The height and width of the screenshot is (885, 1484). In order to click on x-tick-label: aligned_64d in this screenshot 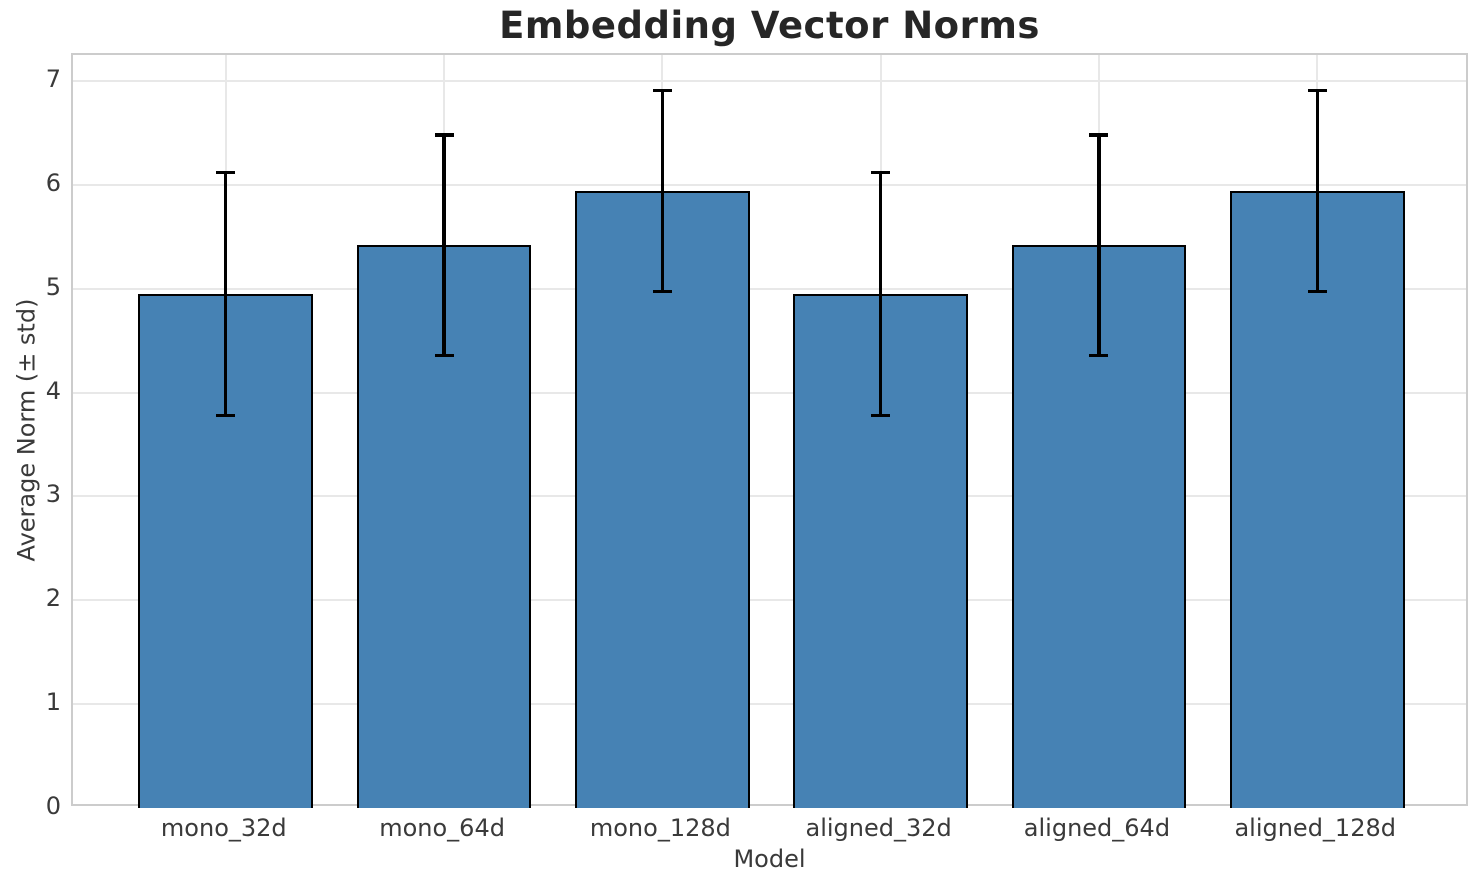, I will do `click(1097, 828)`.